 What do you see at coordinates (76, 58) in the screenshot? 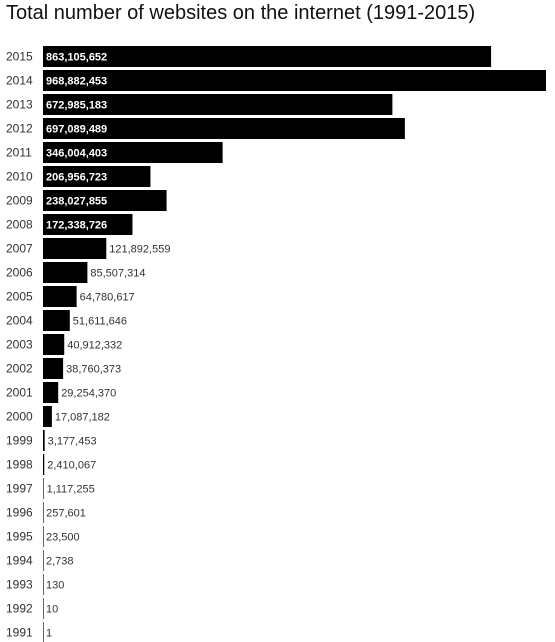
I see `value-label: 863,105,652` at bounding box center [76, 58].